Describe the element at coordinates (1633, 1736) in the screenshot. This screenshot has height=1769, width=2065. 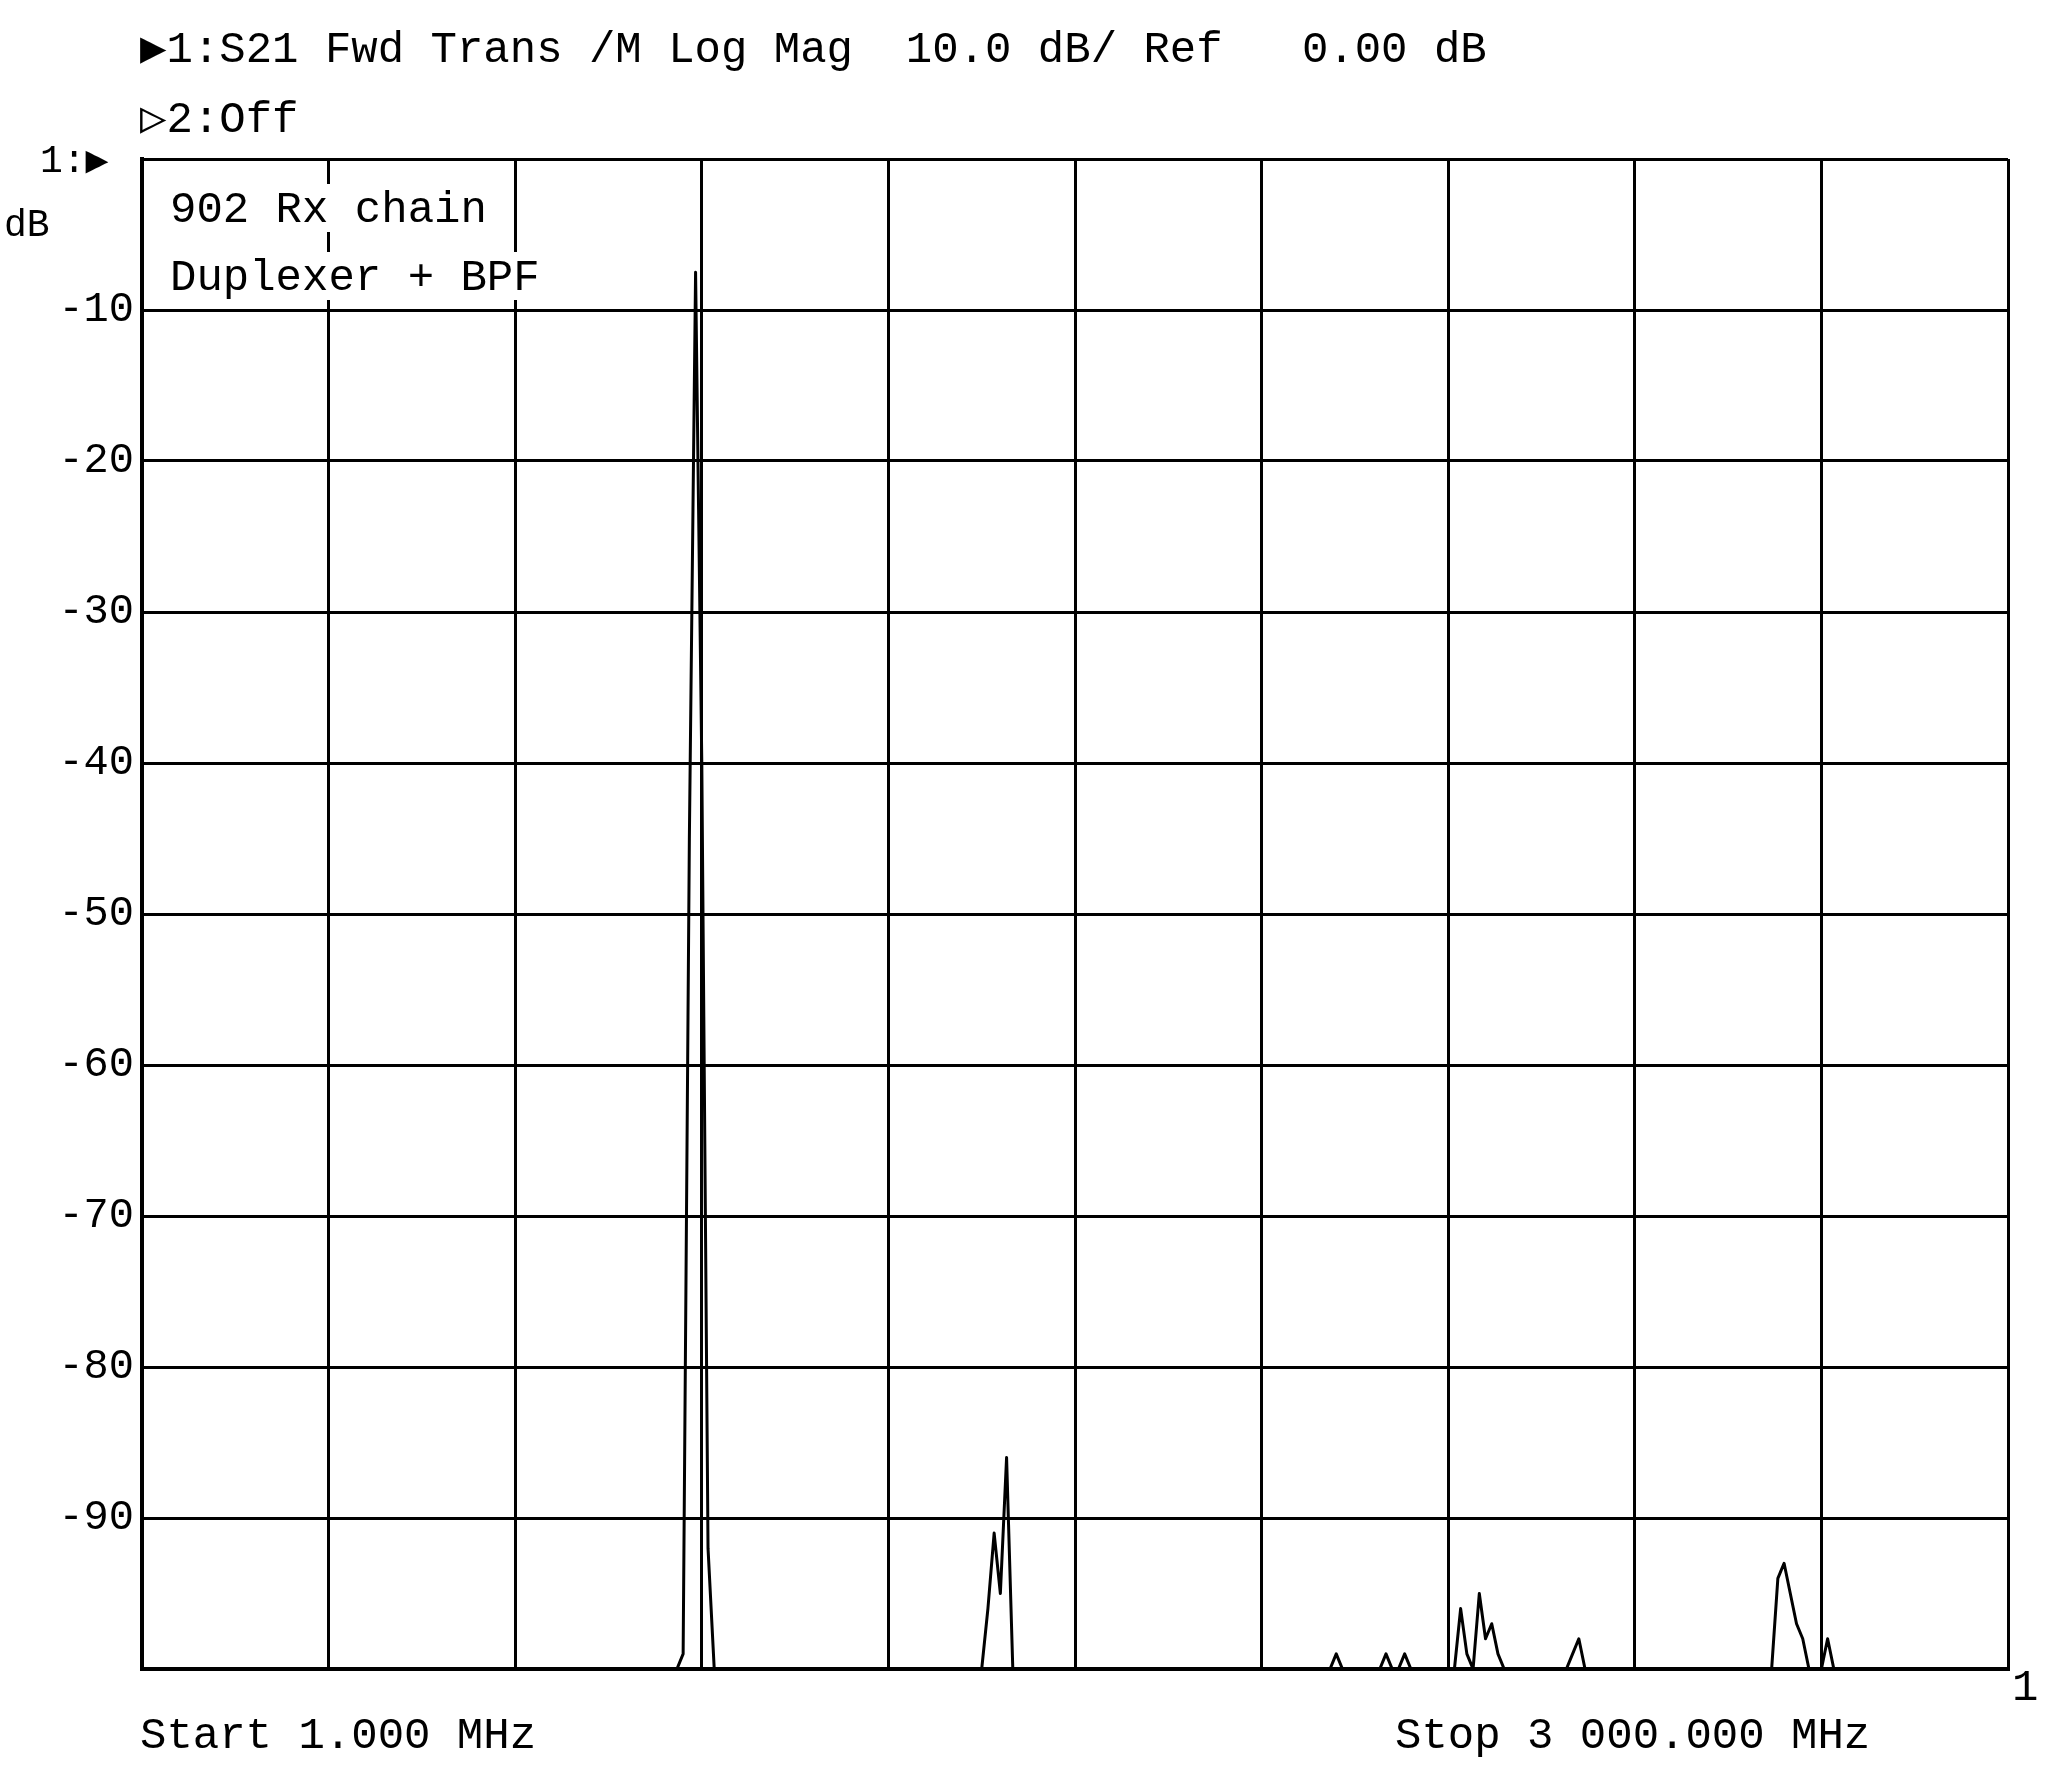
I see `text: Stop 3 000.000 MHz` at that location.